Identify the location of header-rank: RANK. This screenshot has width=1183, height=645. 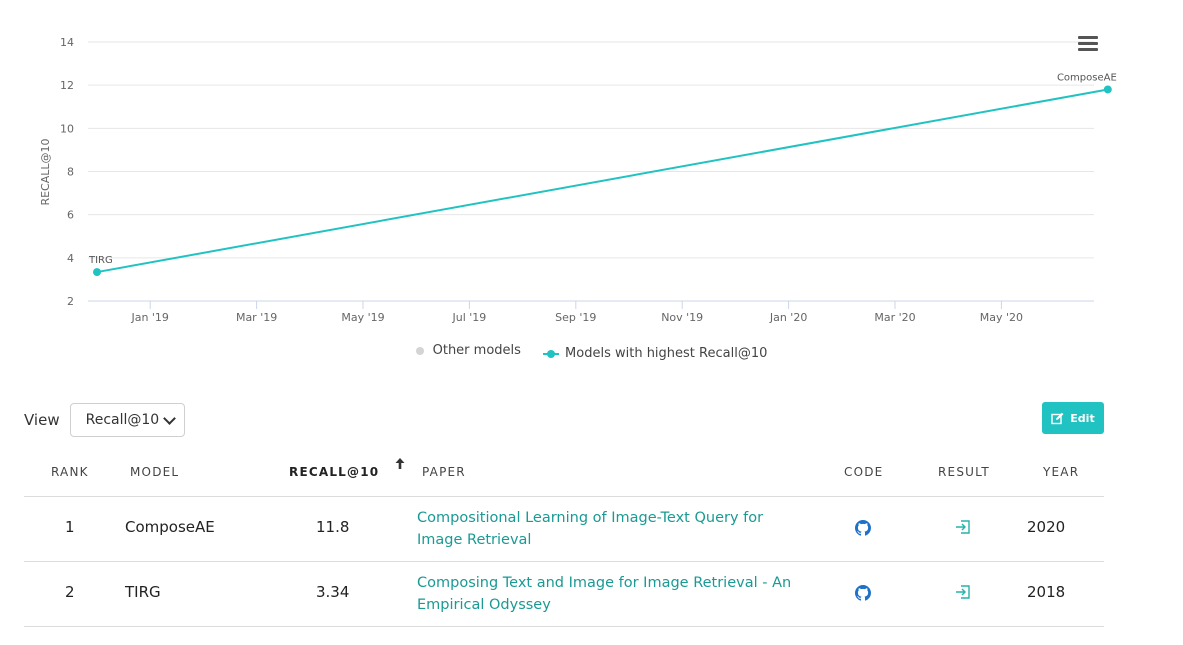
(70, 472).